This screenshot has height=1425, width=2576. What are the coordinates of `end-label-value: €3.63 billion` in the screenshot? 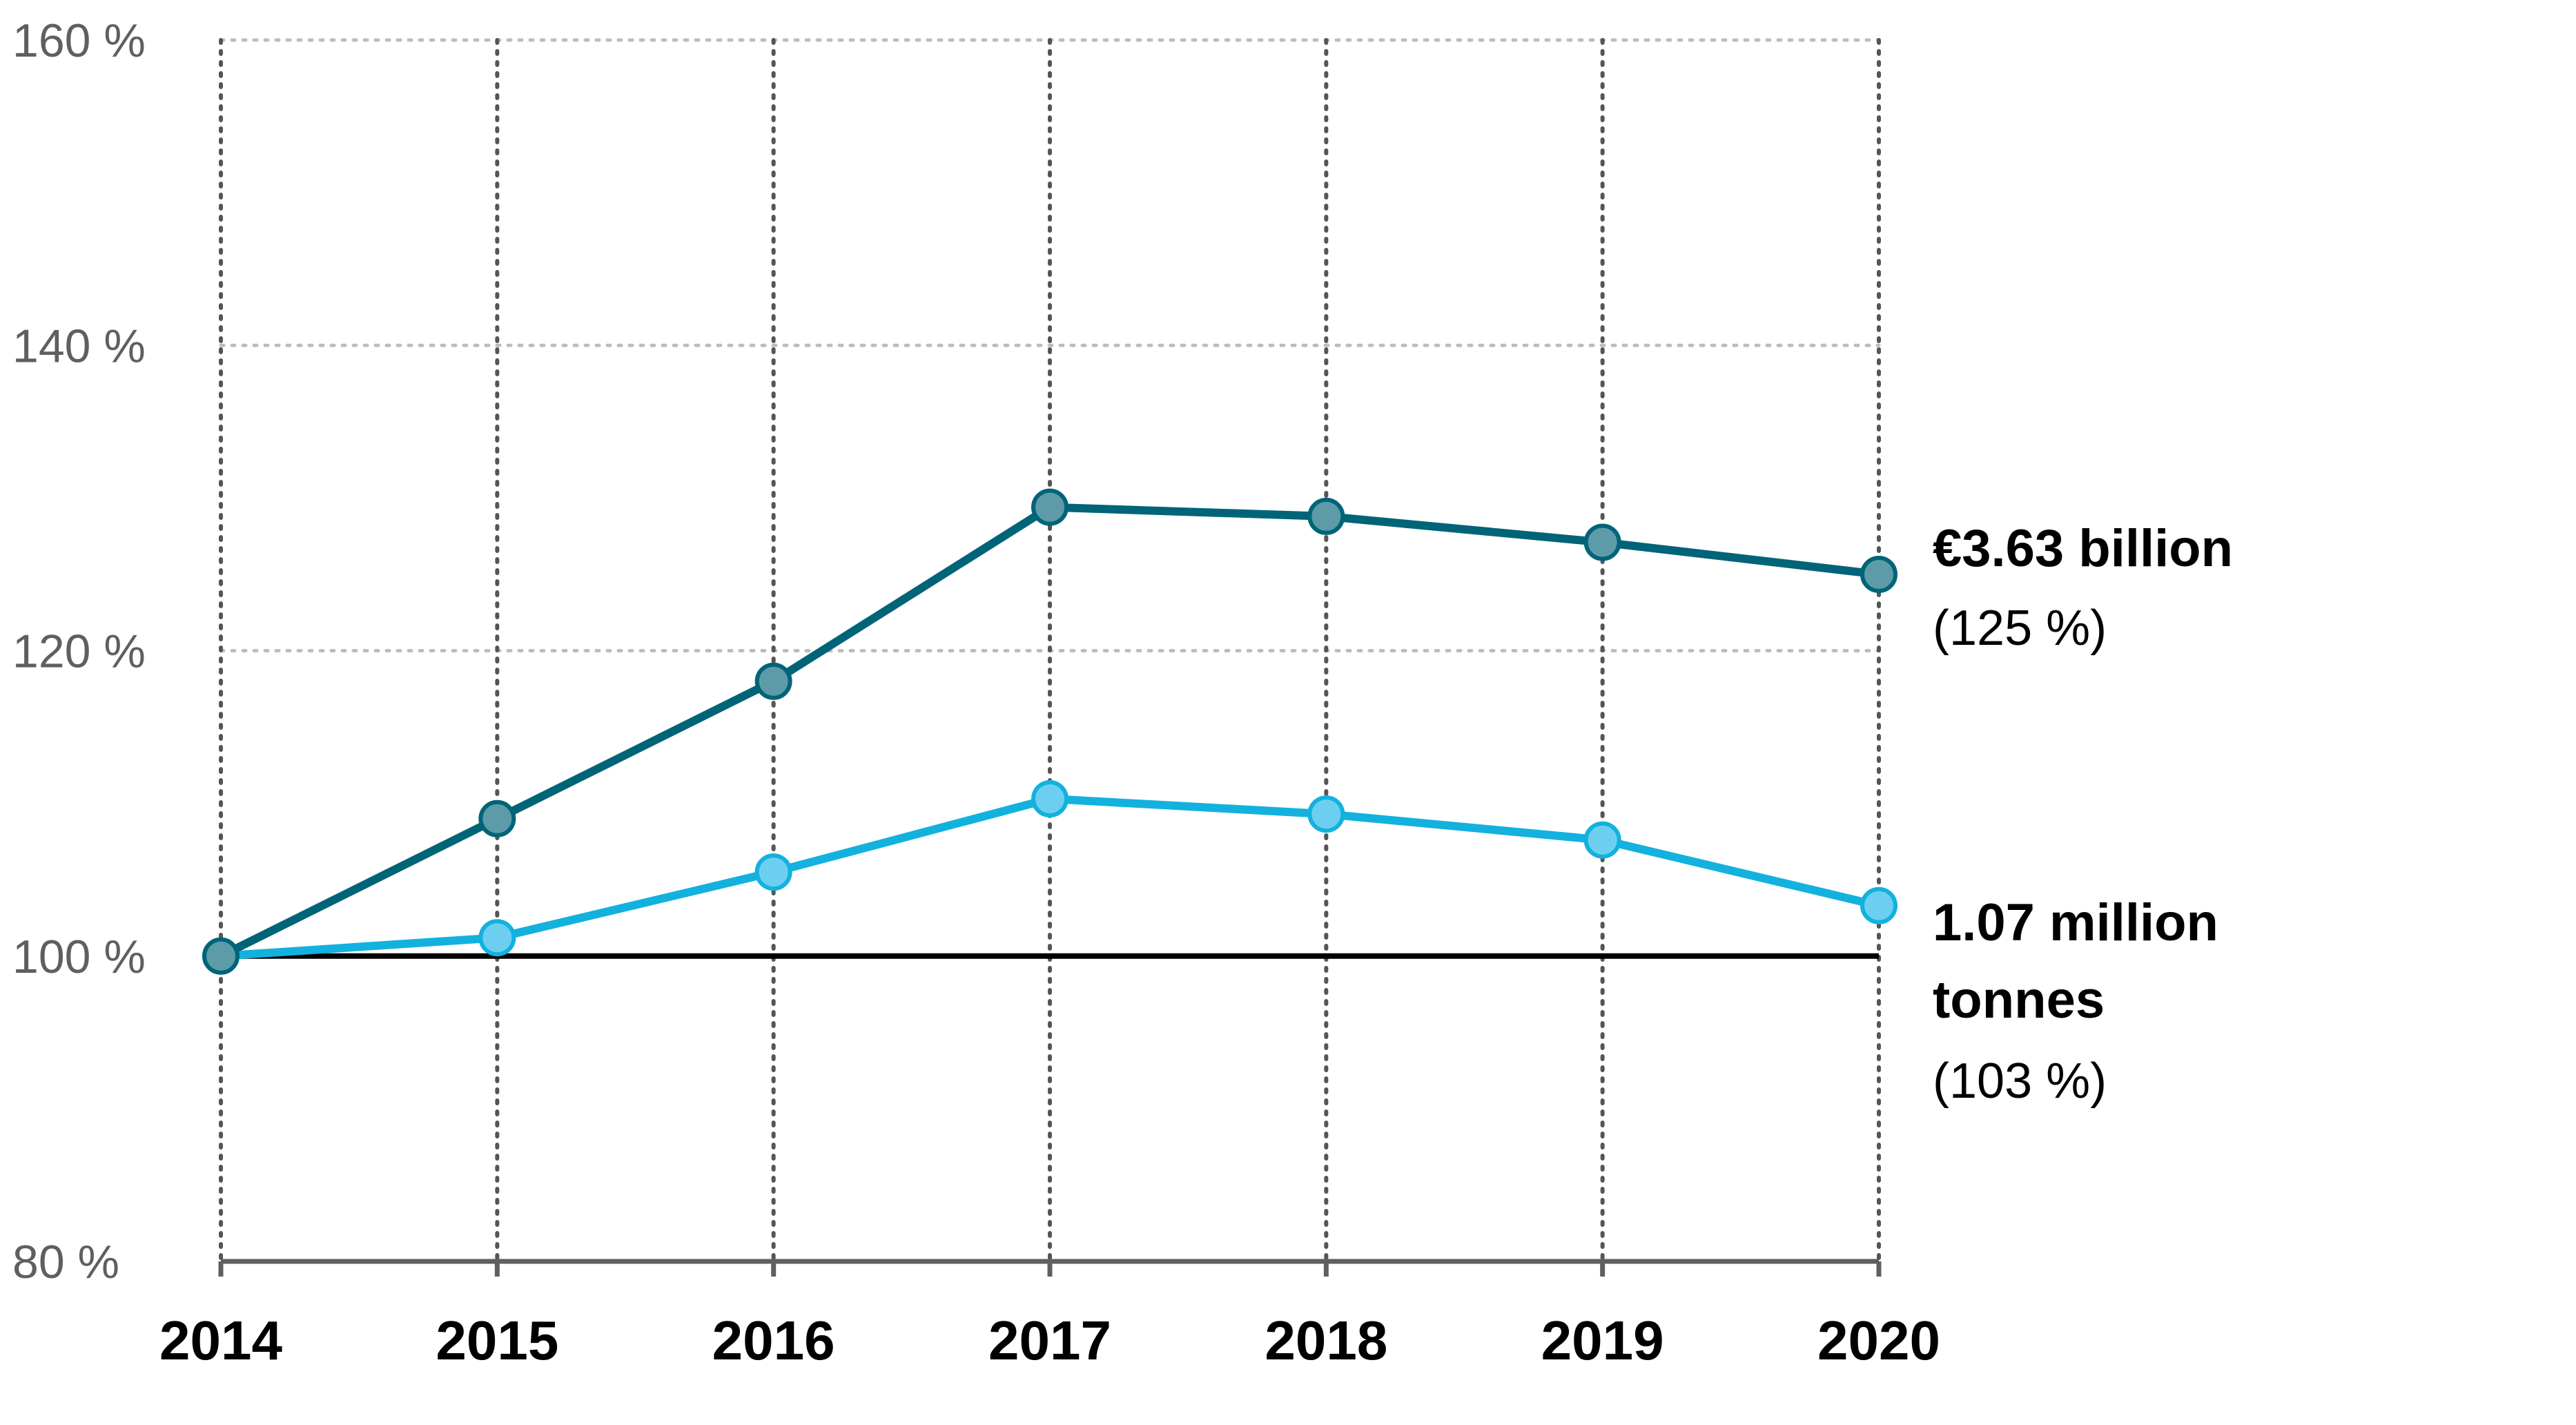 It's located at (2083, 549).